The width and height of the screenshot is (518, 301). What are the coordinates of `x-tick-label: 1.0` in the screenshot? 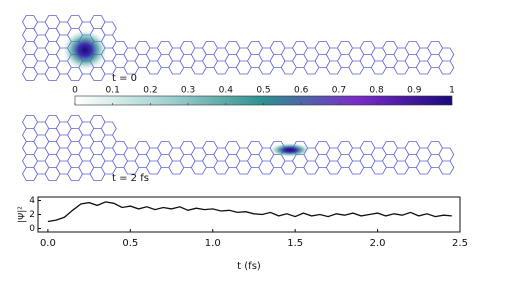 It's located at (213, 243).